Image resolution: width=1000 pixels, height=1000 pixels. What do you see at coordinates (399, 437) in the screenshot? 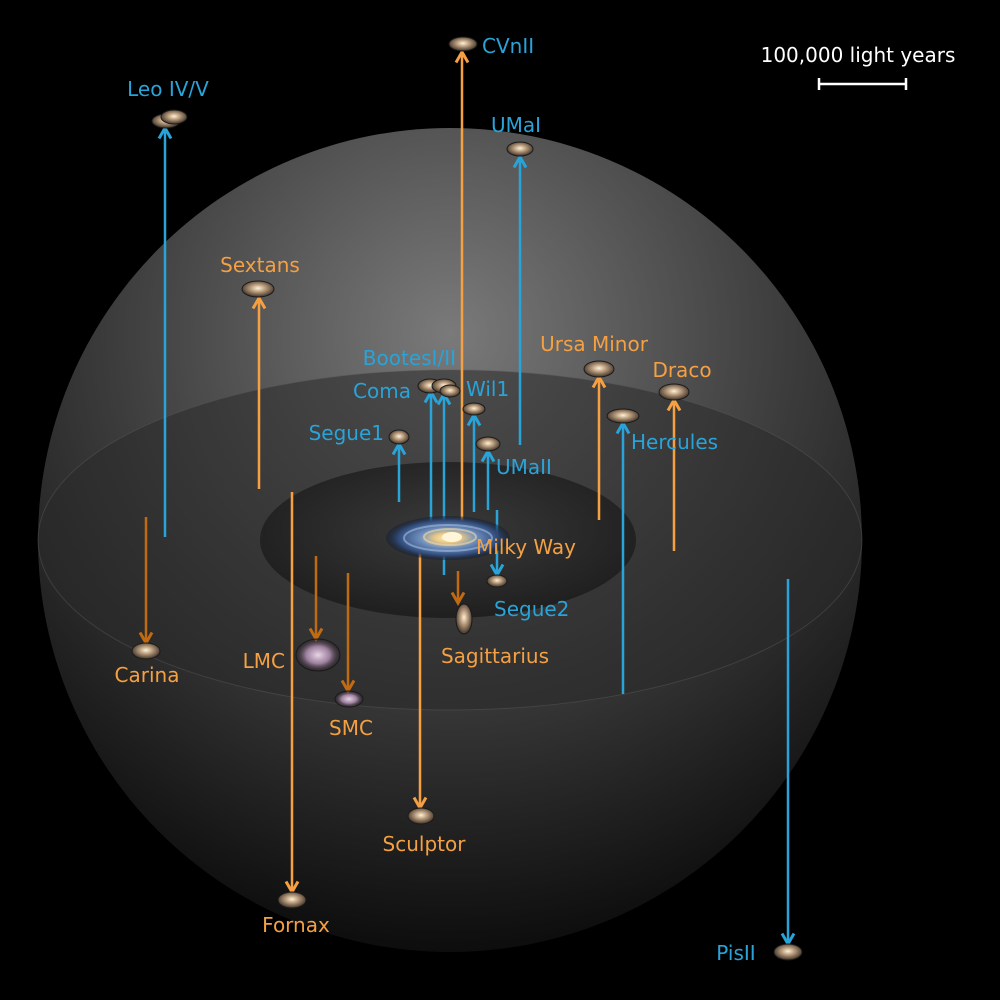
I see `segue1-galaxy-icon` at bounding box center [399, 437].